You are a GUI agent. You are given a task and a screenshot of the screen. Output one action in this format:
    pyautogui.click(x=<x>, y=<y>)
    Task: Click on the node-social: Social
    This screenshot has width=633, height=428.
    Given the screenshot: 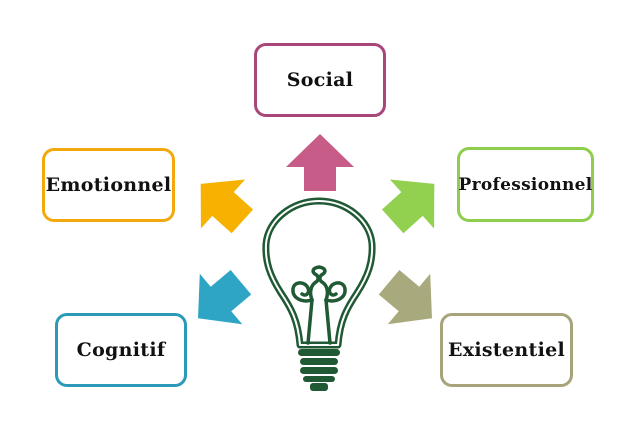 What is the action you would take?
    pyautogui.click(x=320, y=80)
    